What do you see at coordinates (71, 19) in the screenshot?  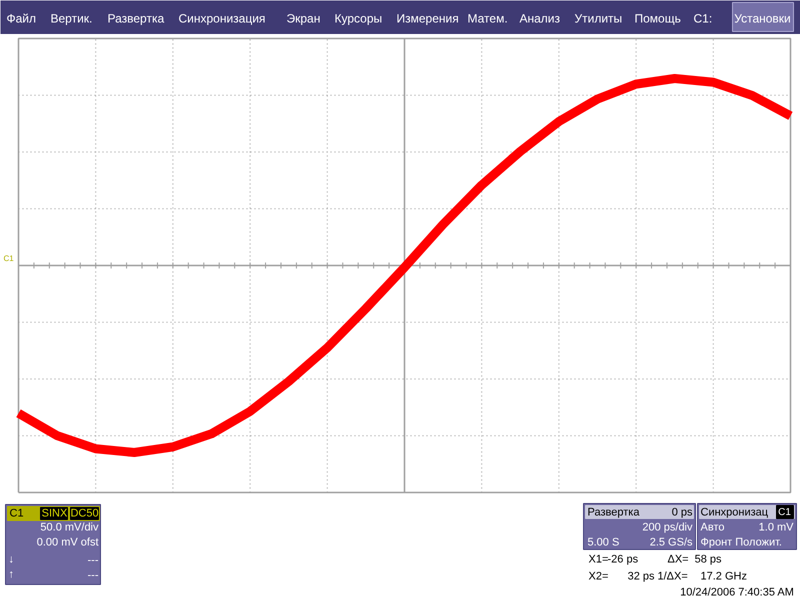 I see `text: Вертик.` at bounding box center [71, 19].